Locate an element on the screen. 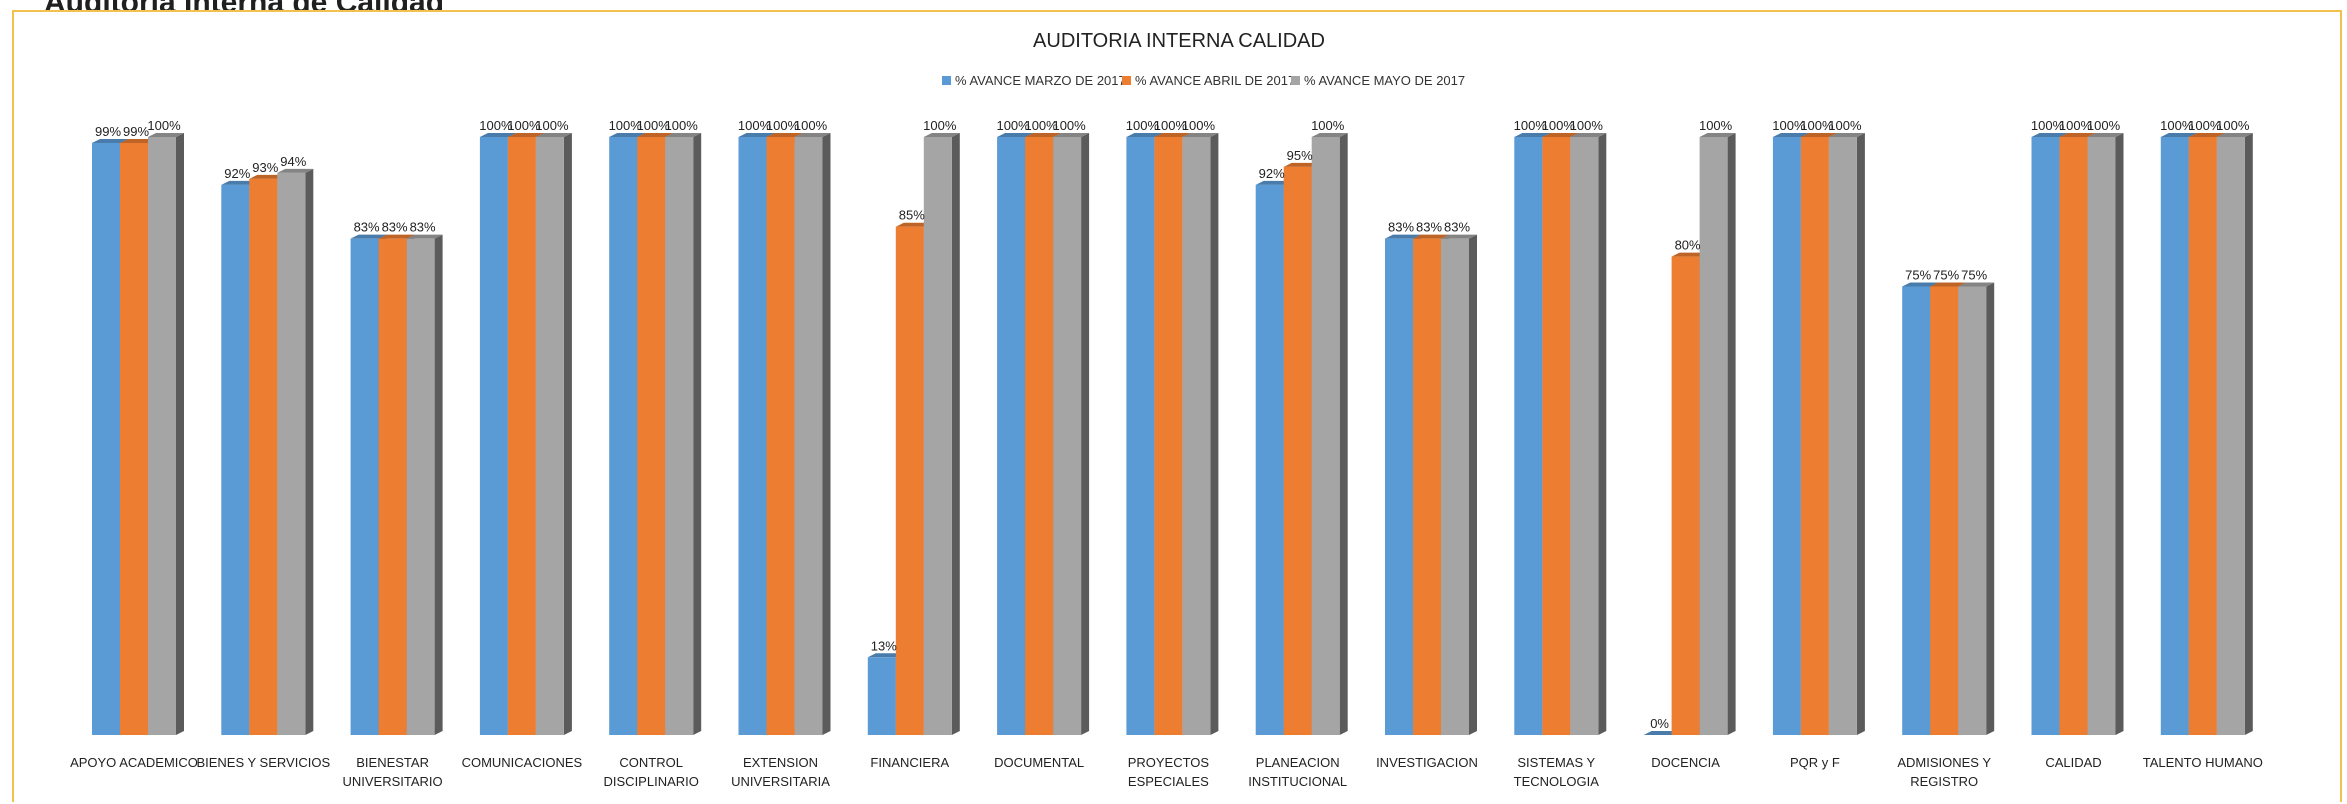 The height and width of the screenshot is (804, 2347). category-label-1: APOYO ACADEMICO is located at coordinates (134, 762).